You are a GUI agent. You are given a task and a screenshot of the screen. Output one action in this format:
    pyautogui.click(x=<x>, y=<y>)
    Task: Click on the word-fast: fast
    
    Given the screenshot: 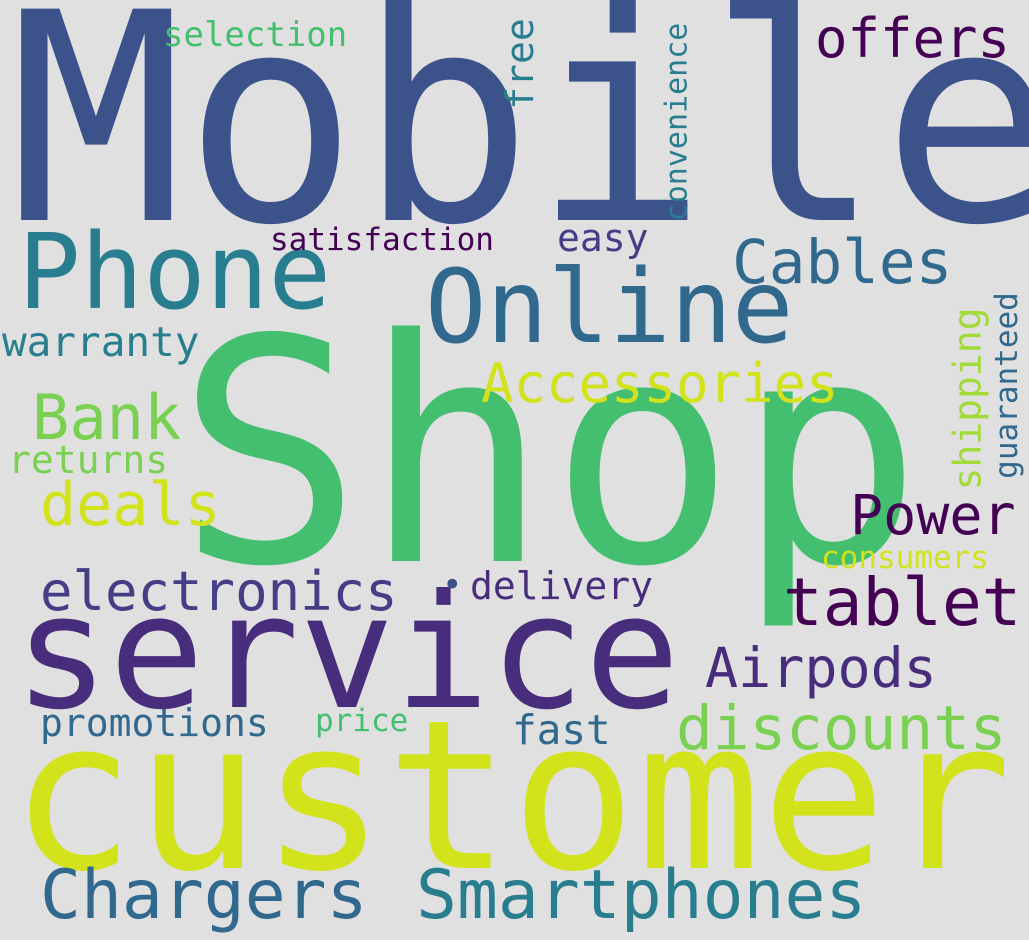 What is the action you would take?
    pyautogui.click(x=561, y=730)
    